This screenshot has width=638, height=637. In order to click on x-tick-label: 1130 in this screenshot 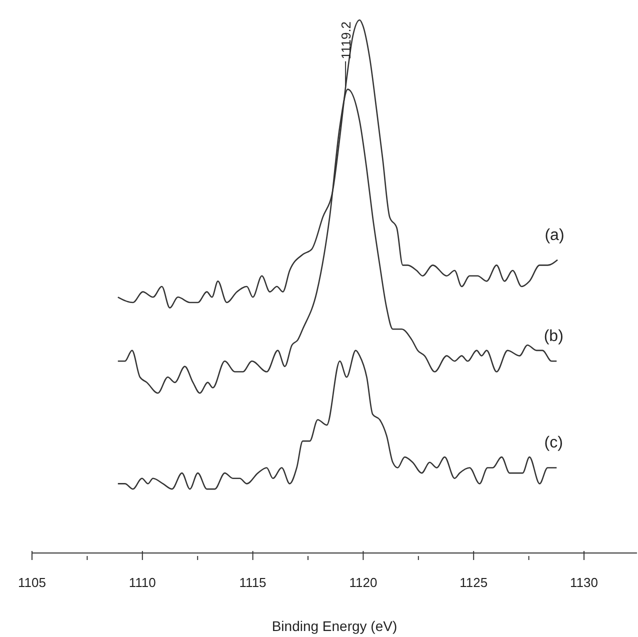, I will do `click(584, 582)`.